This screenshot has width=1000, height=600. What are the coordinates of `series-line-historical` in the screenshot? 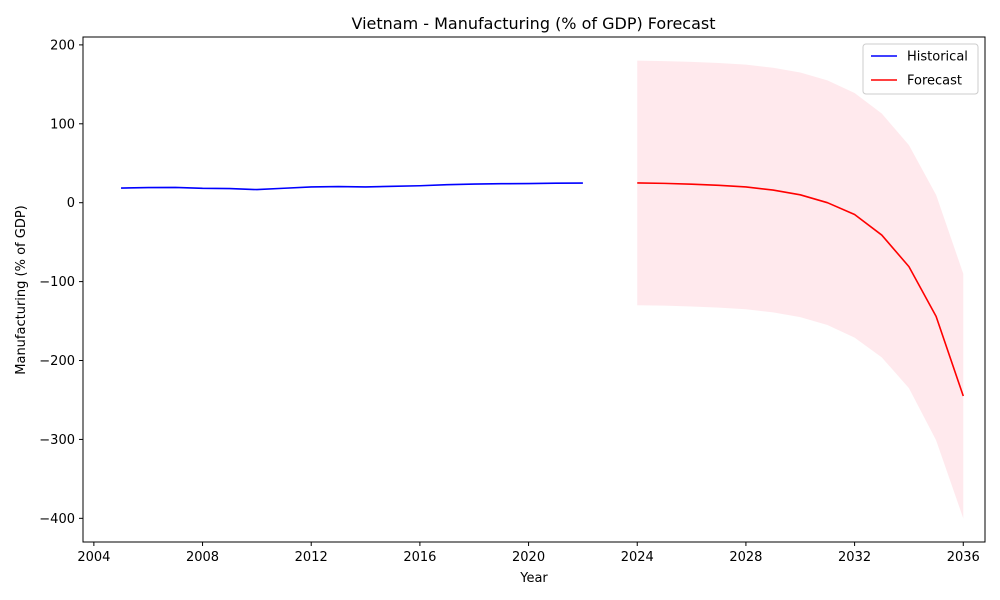 It's located at (352, 186).